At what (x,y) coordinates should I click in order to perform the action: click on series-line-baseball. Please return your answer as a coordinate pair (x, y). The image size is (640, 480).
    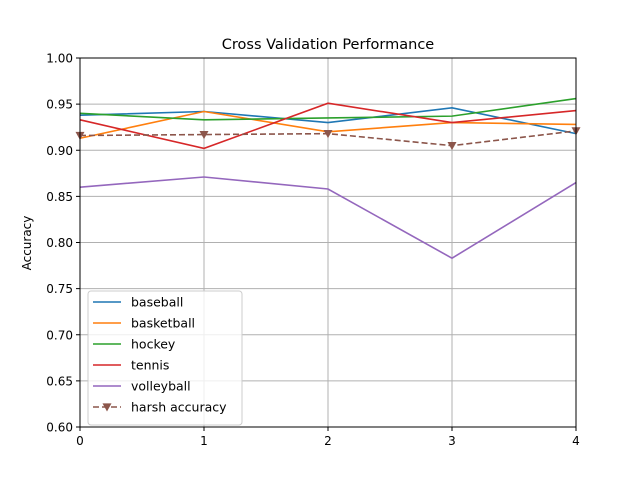
    Looking at the image, I should click on (328, 121).